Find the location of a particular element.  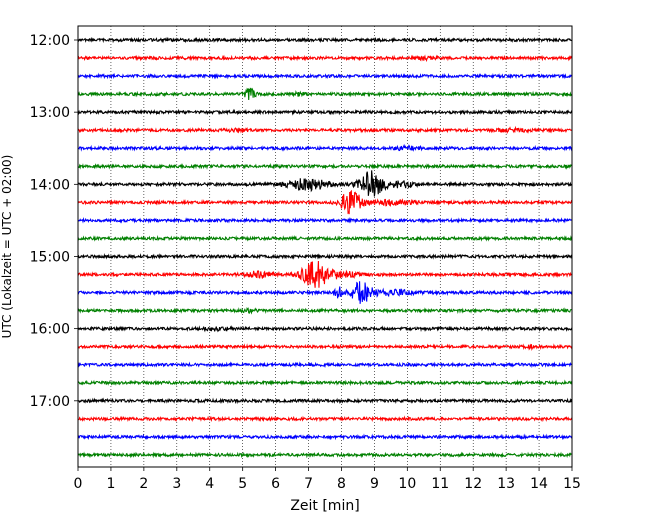

x-tick-label: 1 is located at coordinates (110, 484).